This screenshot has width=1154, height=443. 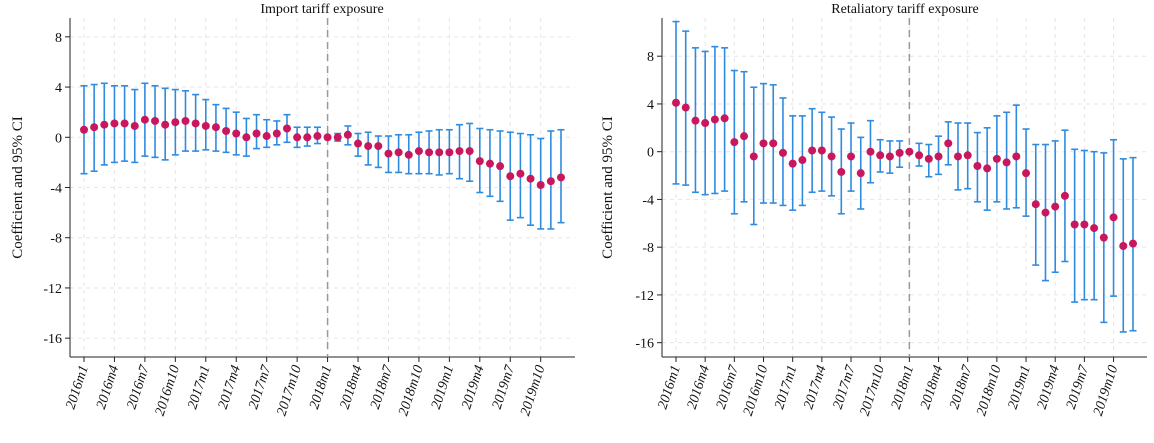 I want to click on y-tick-label: 4, so click(x=58, y=88).